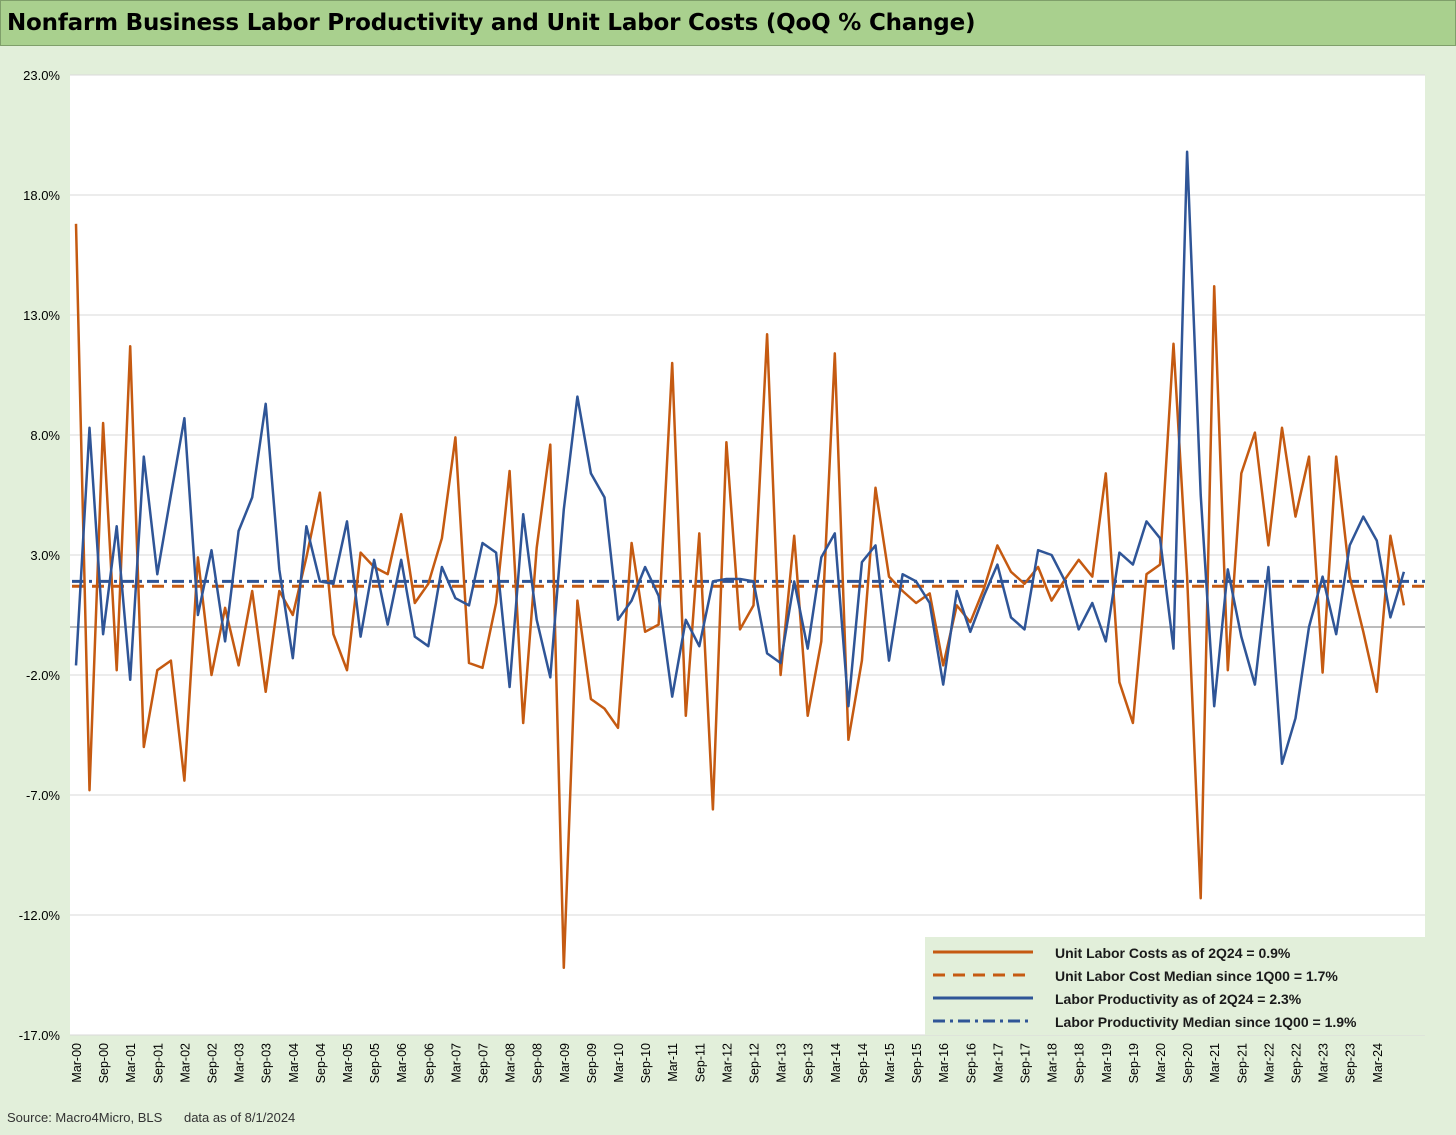 The width and height of the screenshot is (1456, 1135). What do you see at coordinates (213, 1063) in the screenshot?
I see `x-tick-label: Sep-02` at bounding box center [213, 1063].